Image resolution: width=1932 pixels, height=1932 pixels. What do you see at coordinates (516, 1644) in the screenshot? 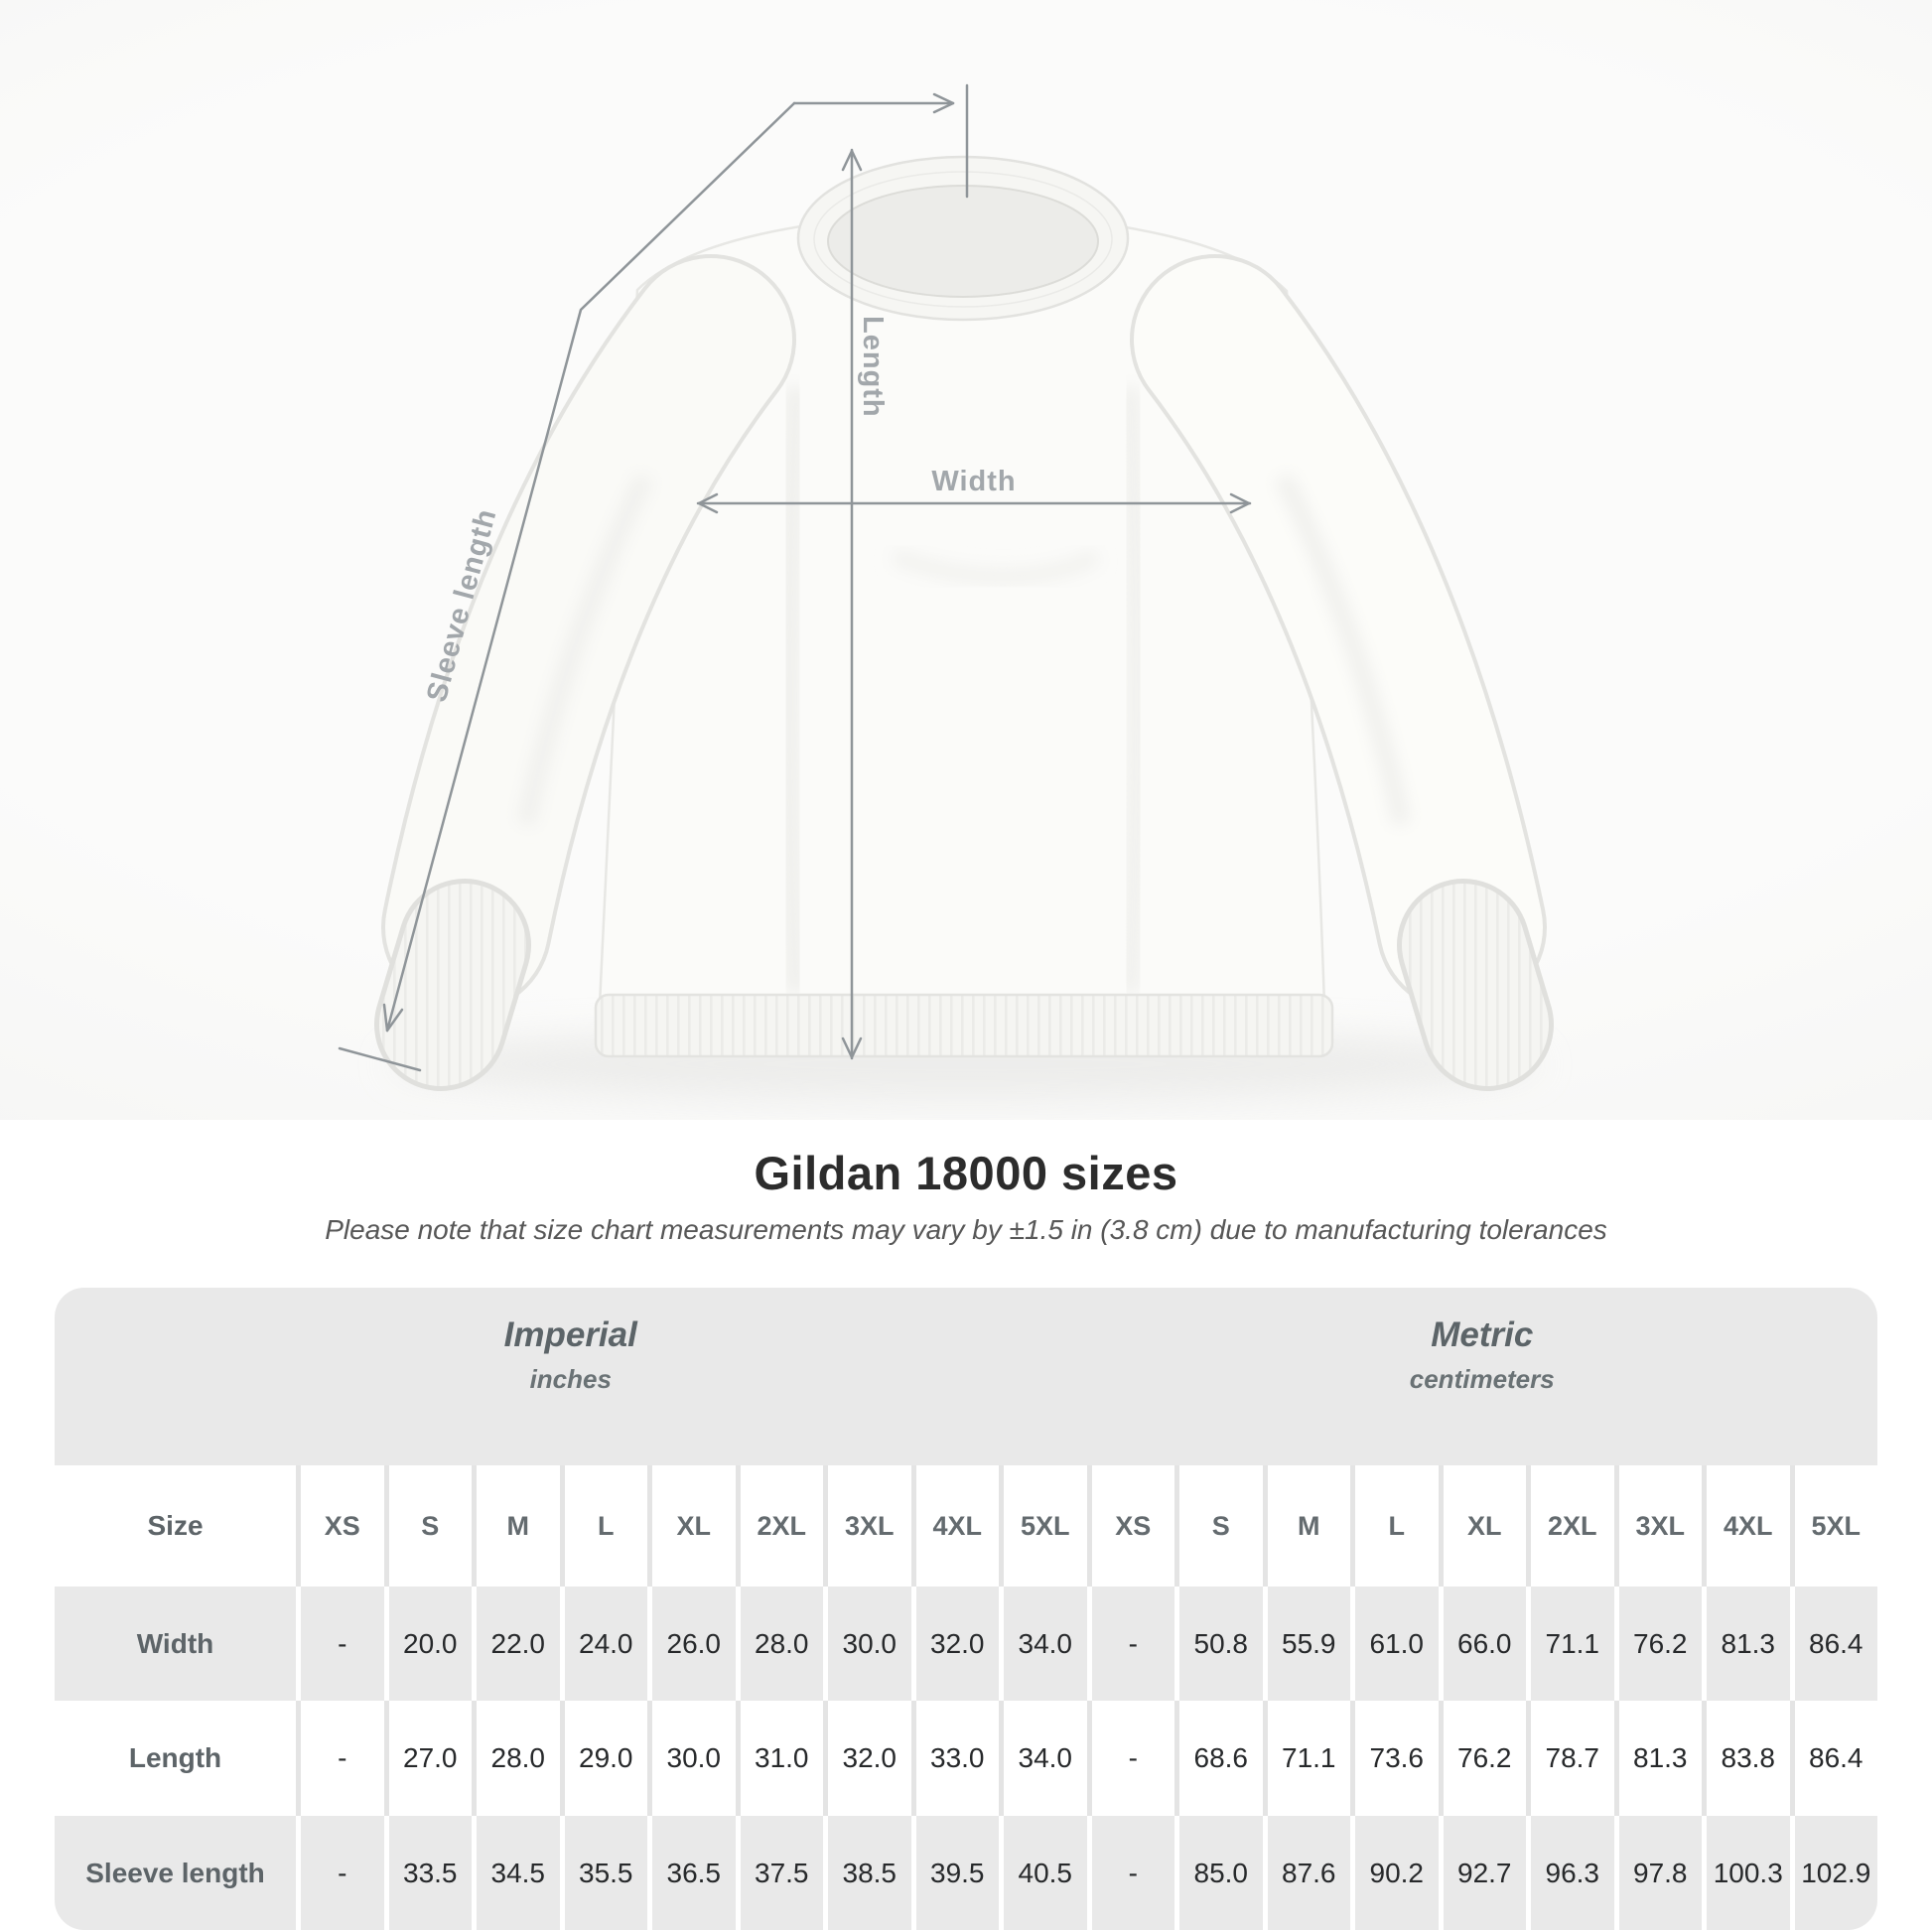
I see `value-cell: 22.0` at bounding box center [516, 1644].